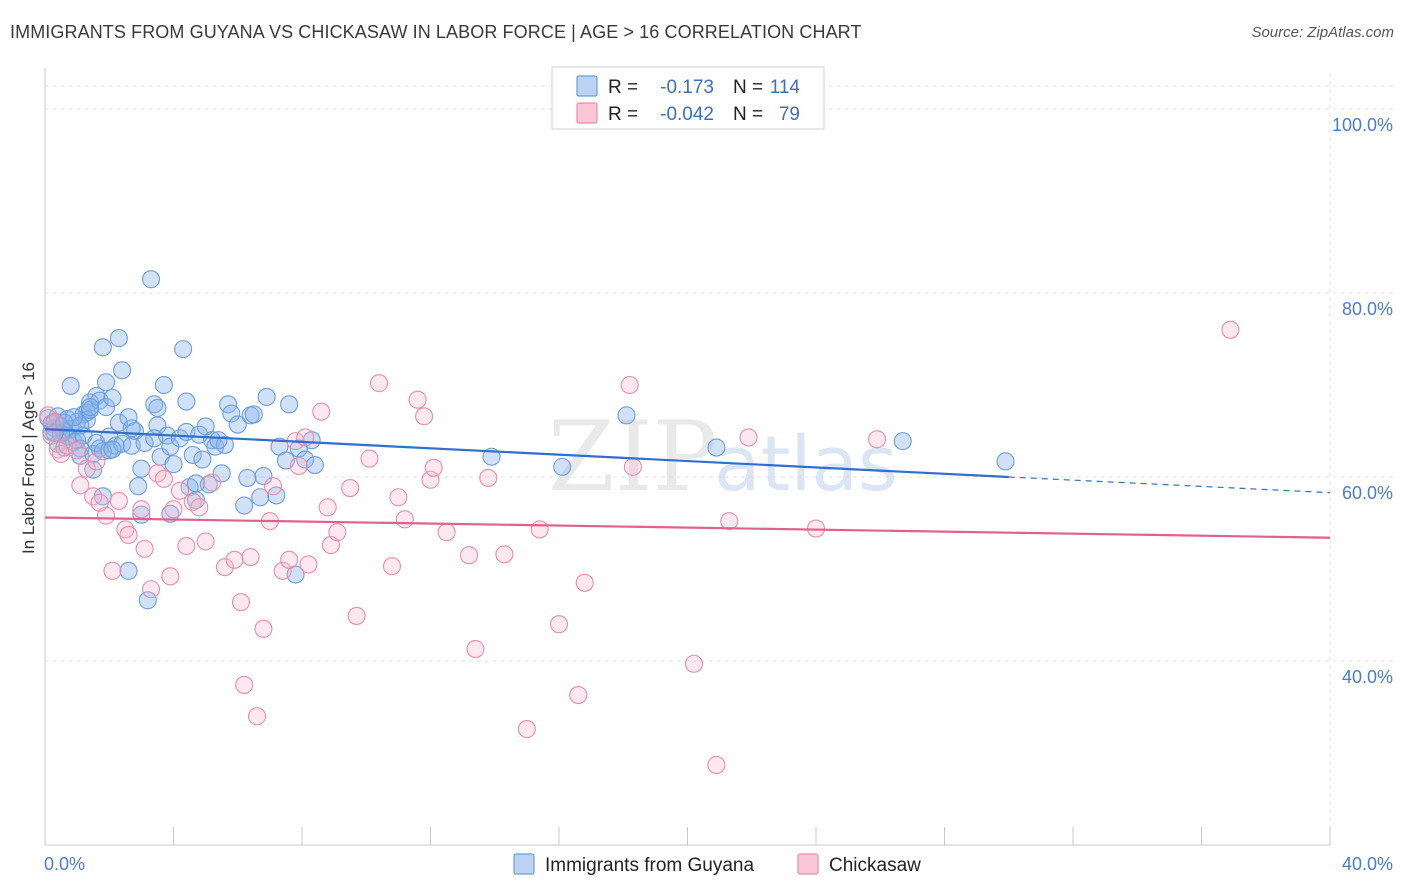  I want to click on series-legend-swatch-chickasaw, so click(808, 864).